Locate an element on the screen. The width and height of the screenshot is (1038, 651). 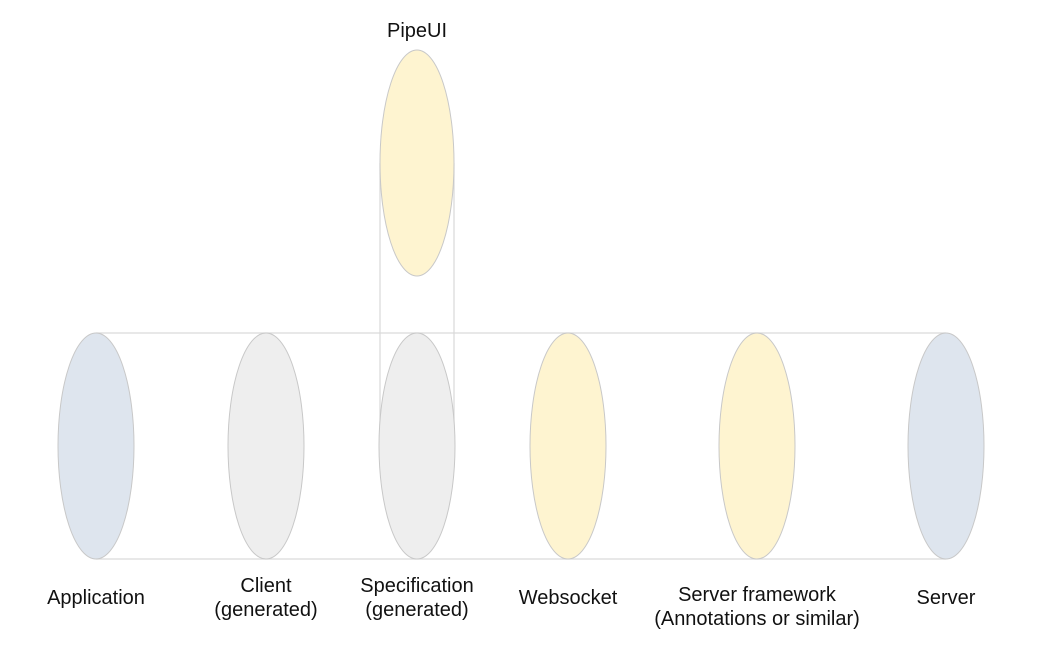
application-label: Application is located at coordinates (96, 598).